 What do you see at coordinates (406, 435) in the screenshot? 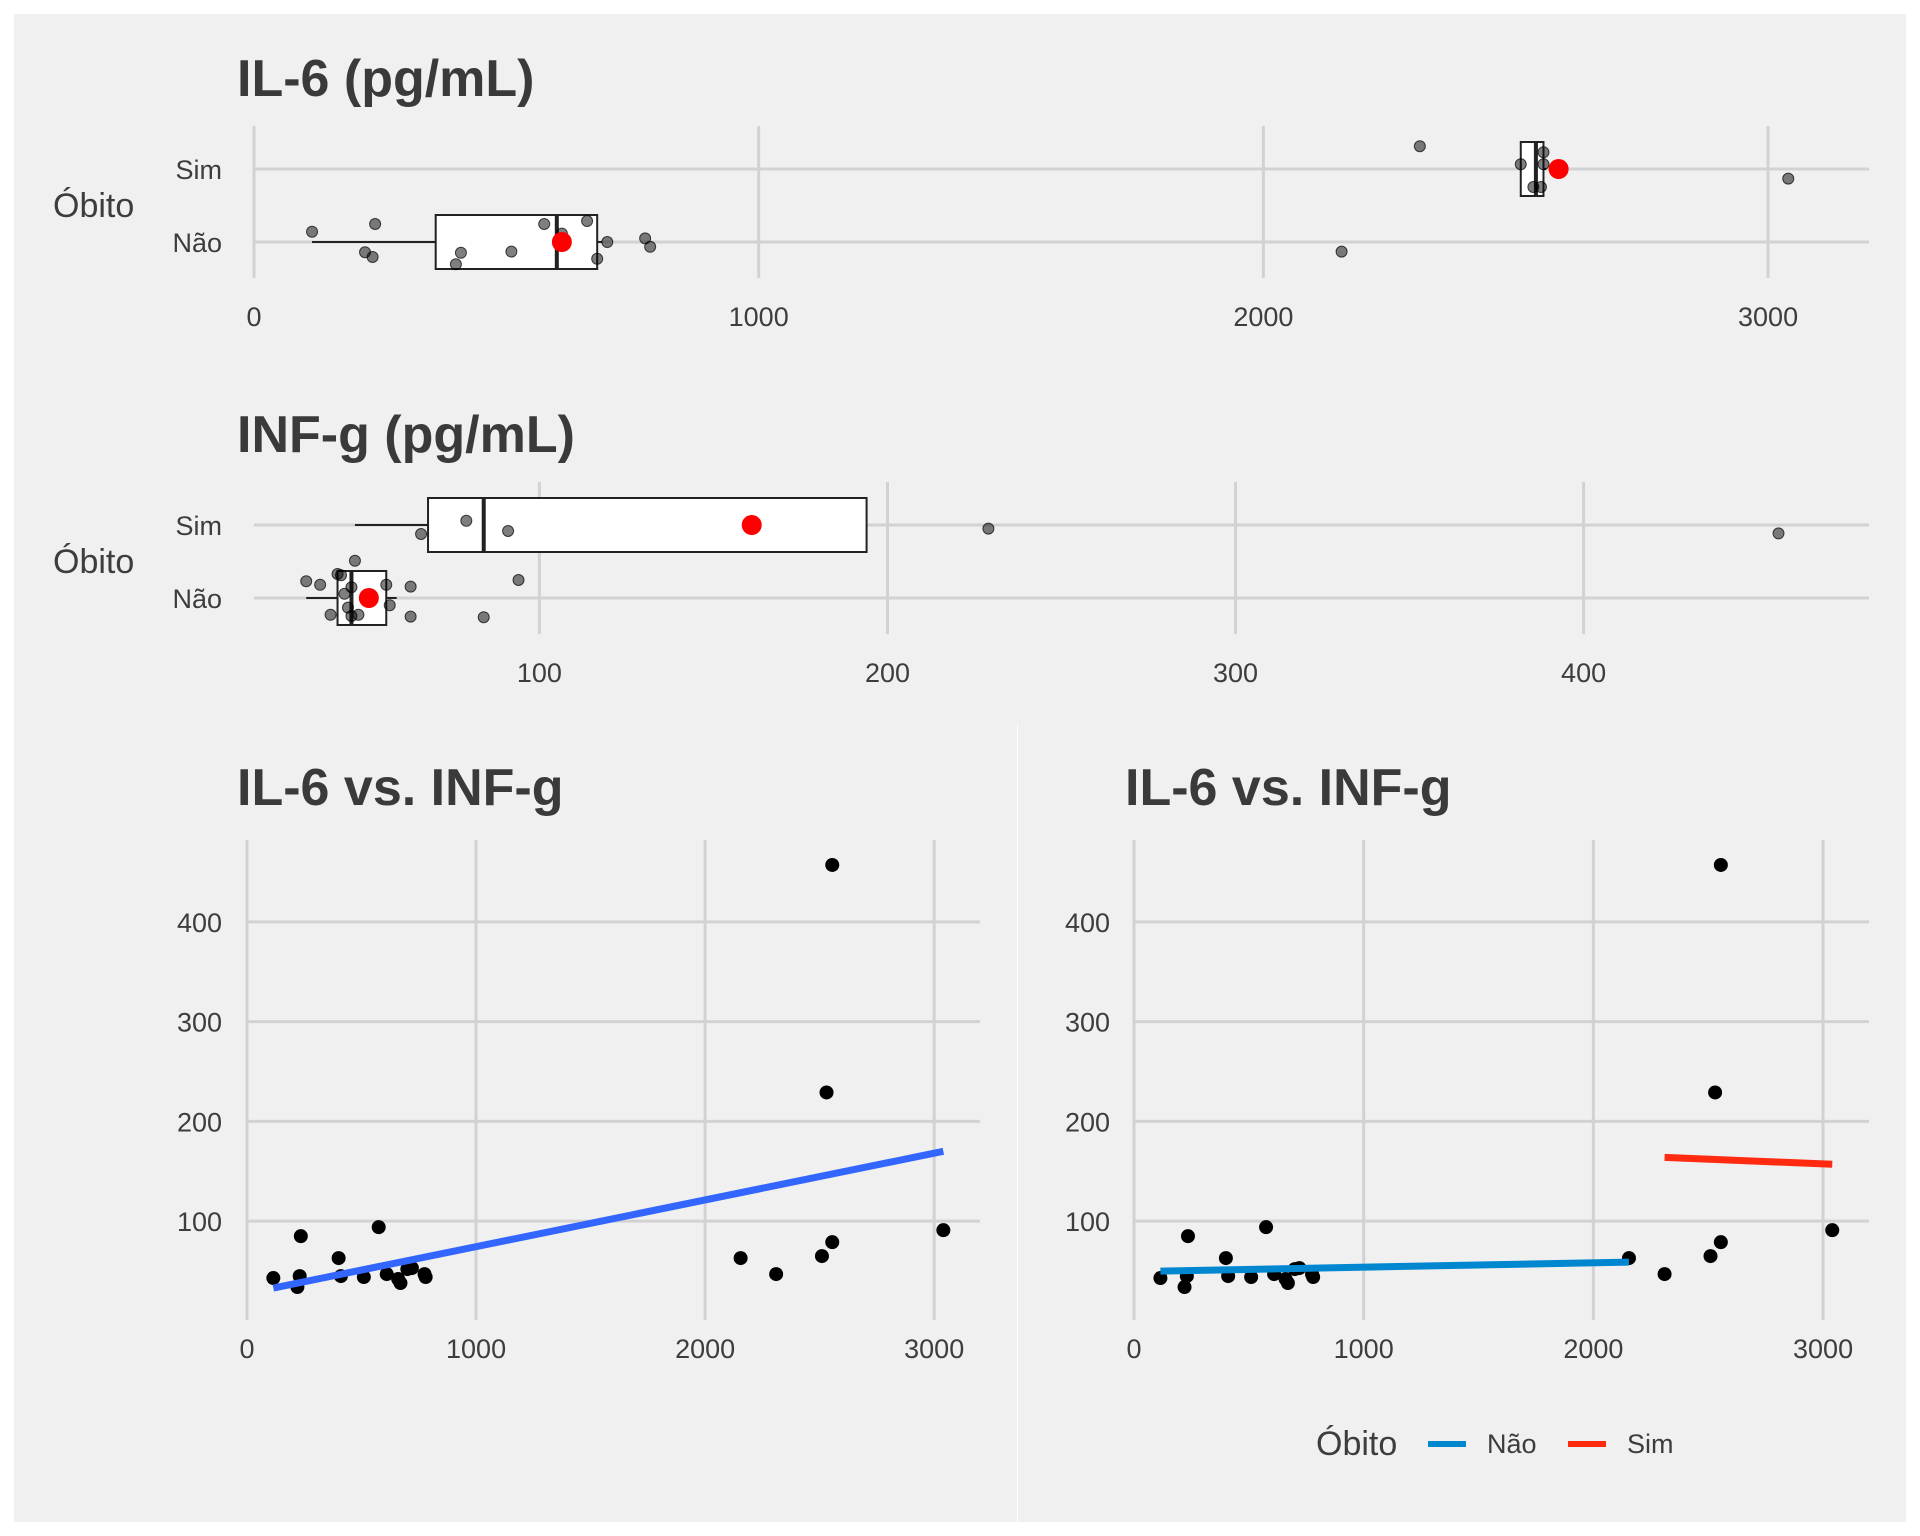
I see `chart-title: INF-g (pg/mL)` at bounding box center [406, 435].